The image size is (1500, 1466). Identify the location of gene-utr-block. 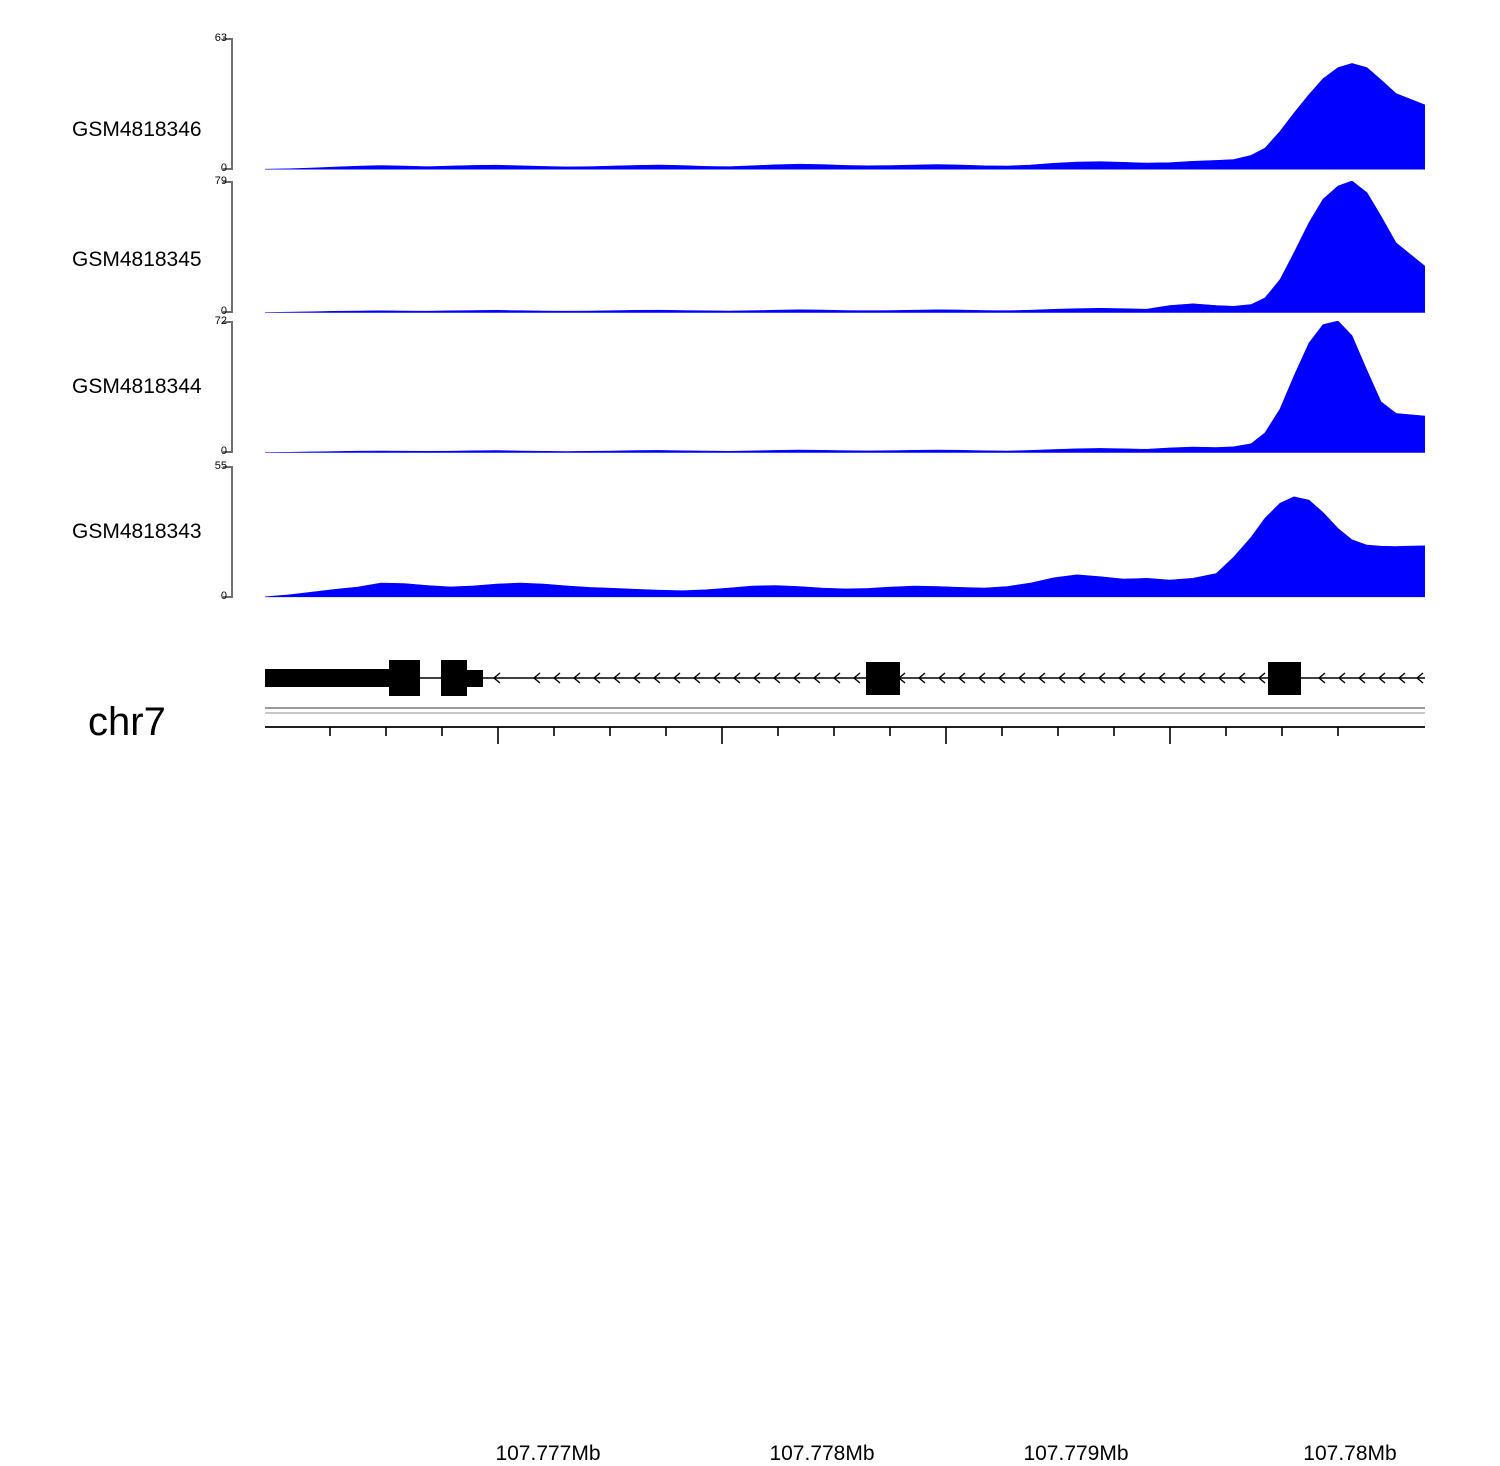
(327, 678).